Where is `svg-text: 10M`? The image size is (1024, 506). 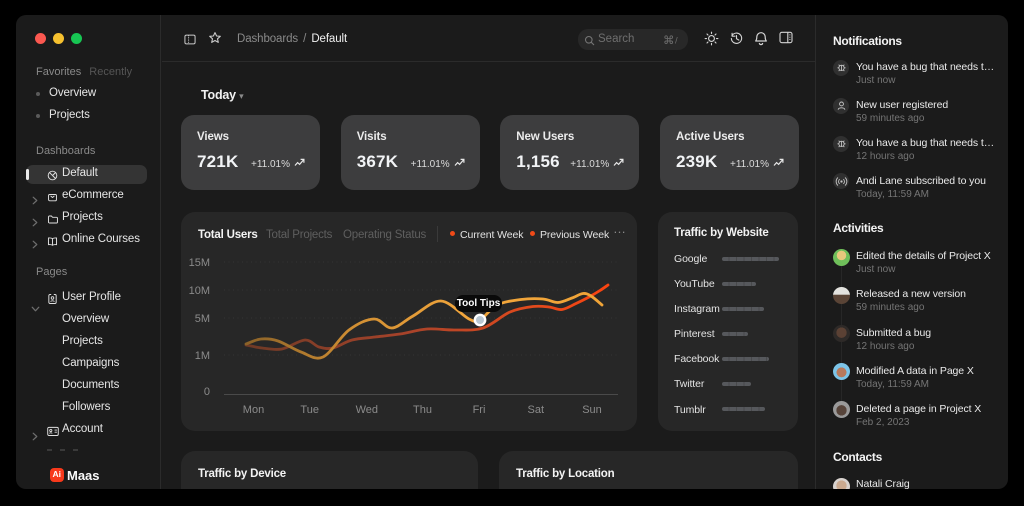 svg-text: 10M is located at coordinates (199, 291).